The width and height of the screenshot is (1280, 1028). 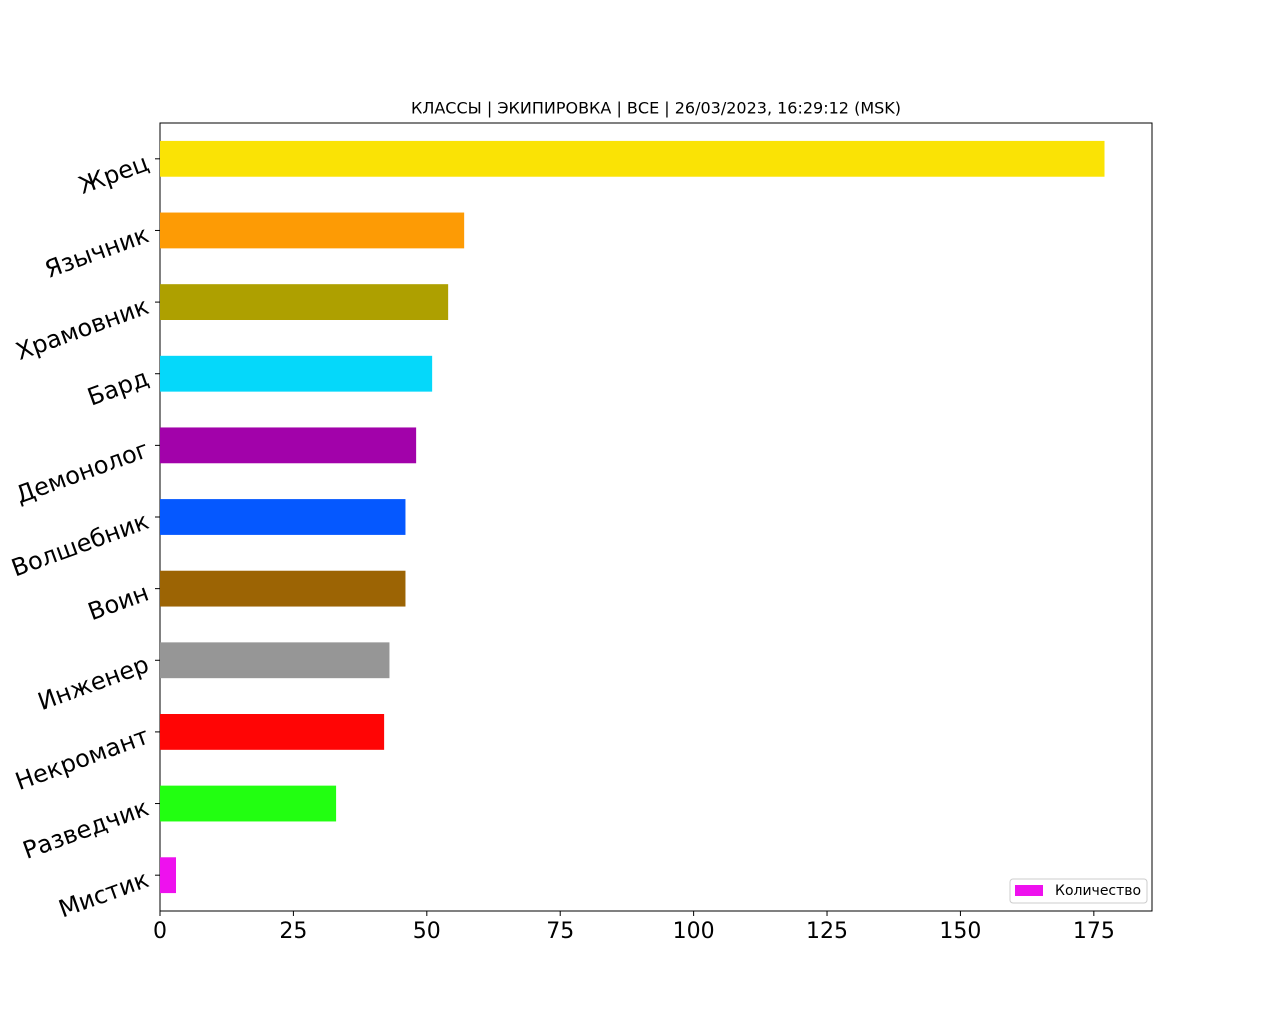 I want to click on y-tick-label: Мистик, so click(x=104, y=894).